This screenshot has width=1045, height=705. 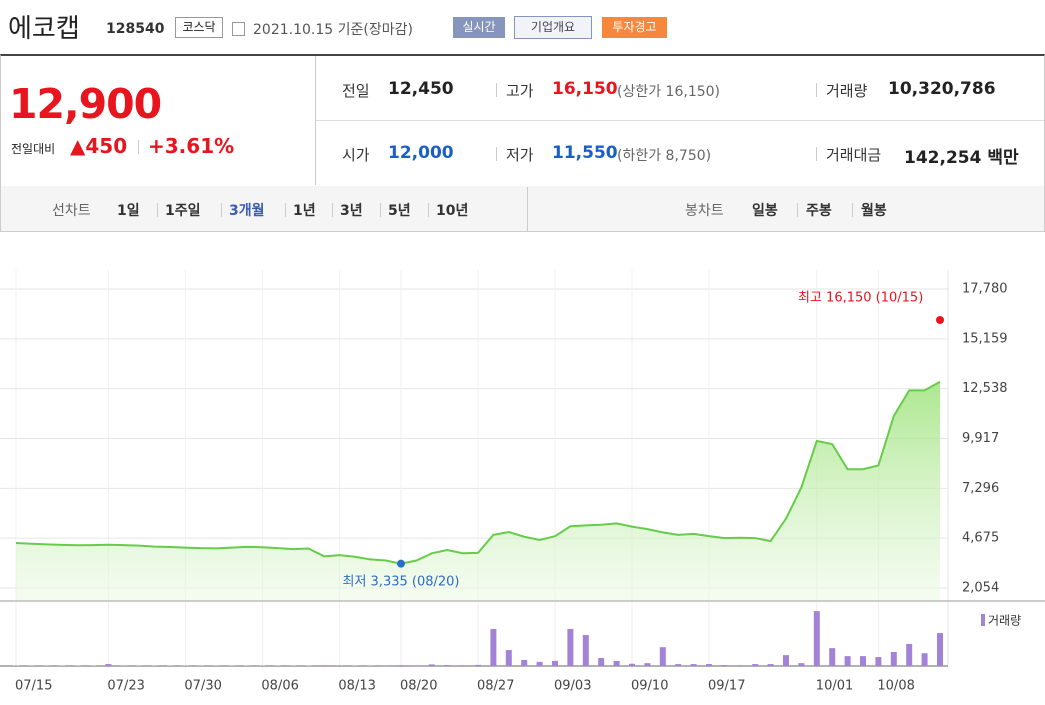 I want to click on low-label: 최저 3,335 (08/20), so click(x=400, y=582).